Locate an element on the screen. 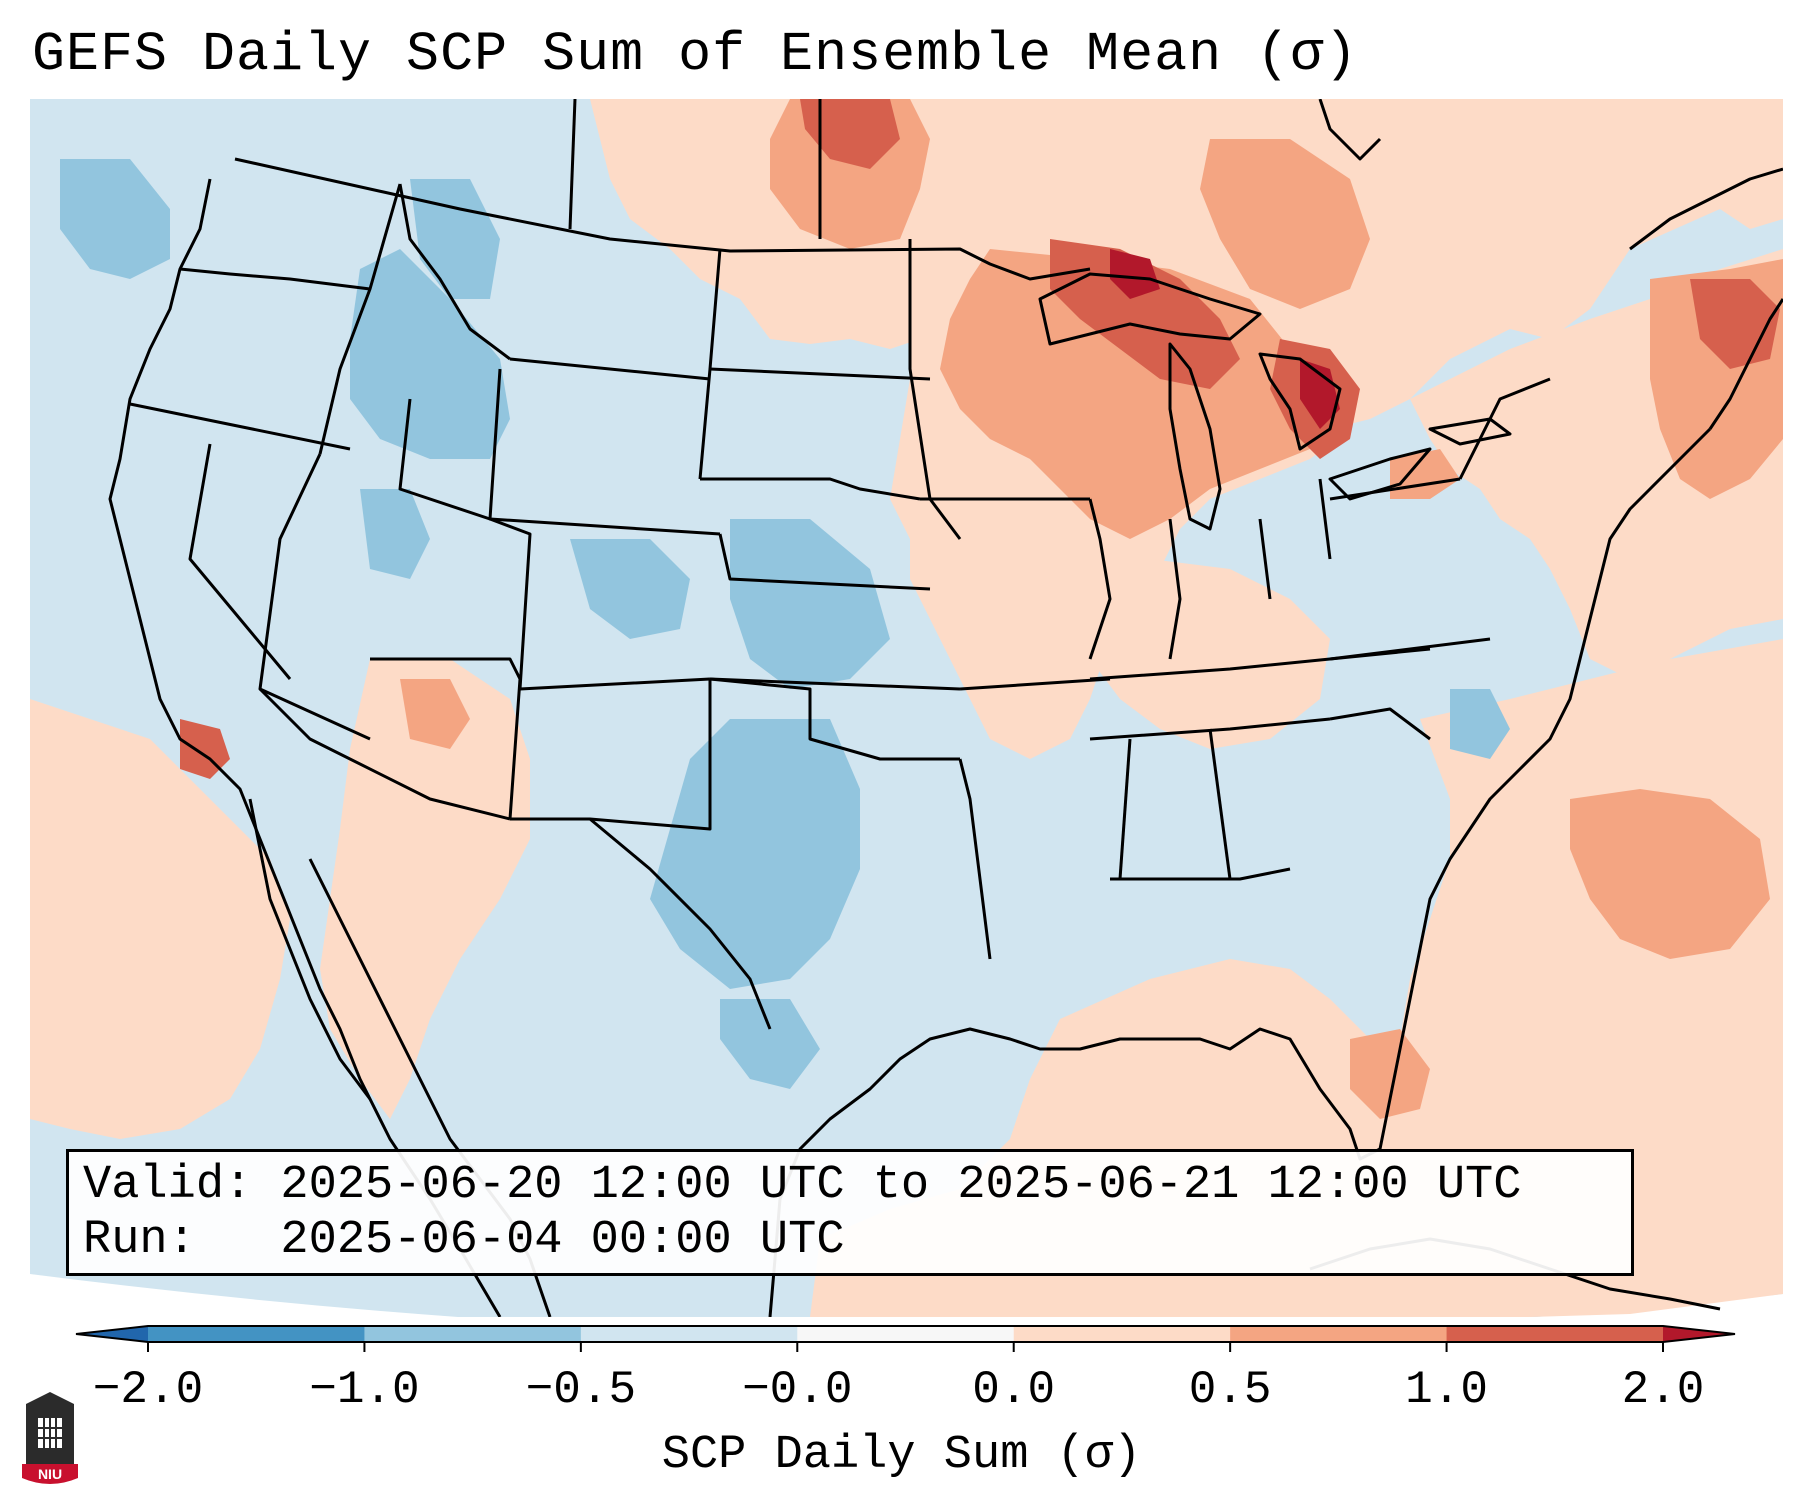 This screenshot has height=1506, width=1803. region-colorado-negative is located at coordinates (630, 589).